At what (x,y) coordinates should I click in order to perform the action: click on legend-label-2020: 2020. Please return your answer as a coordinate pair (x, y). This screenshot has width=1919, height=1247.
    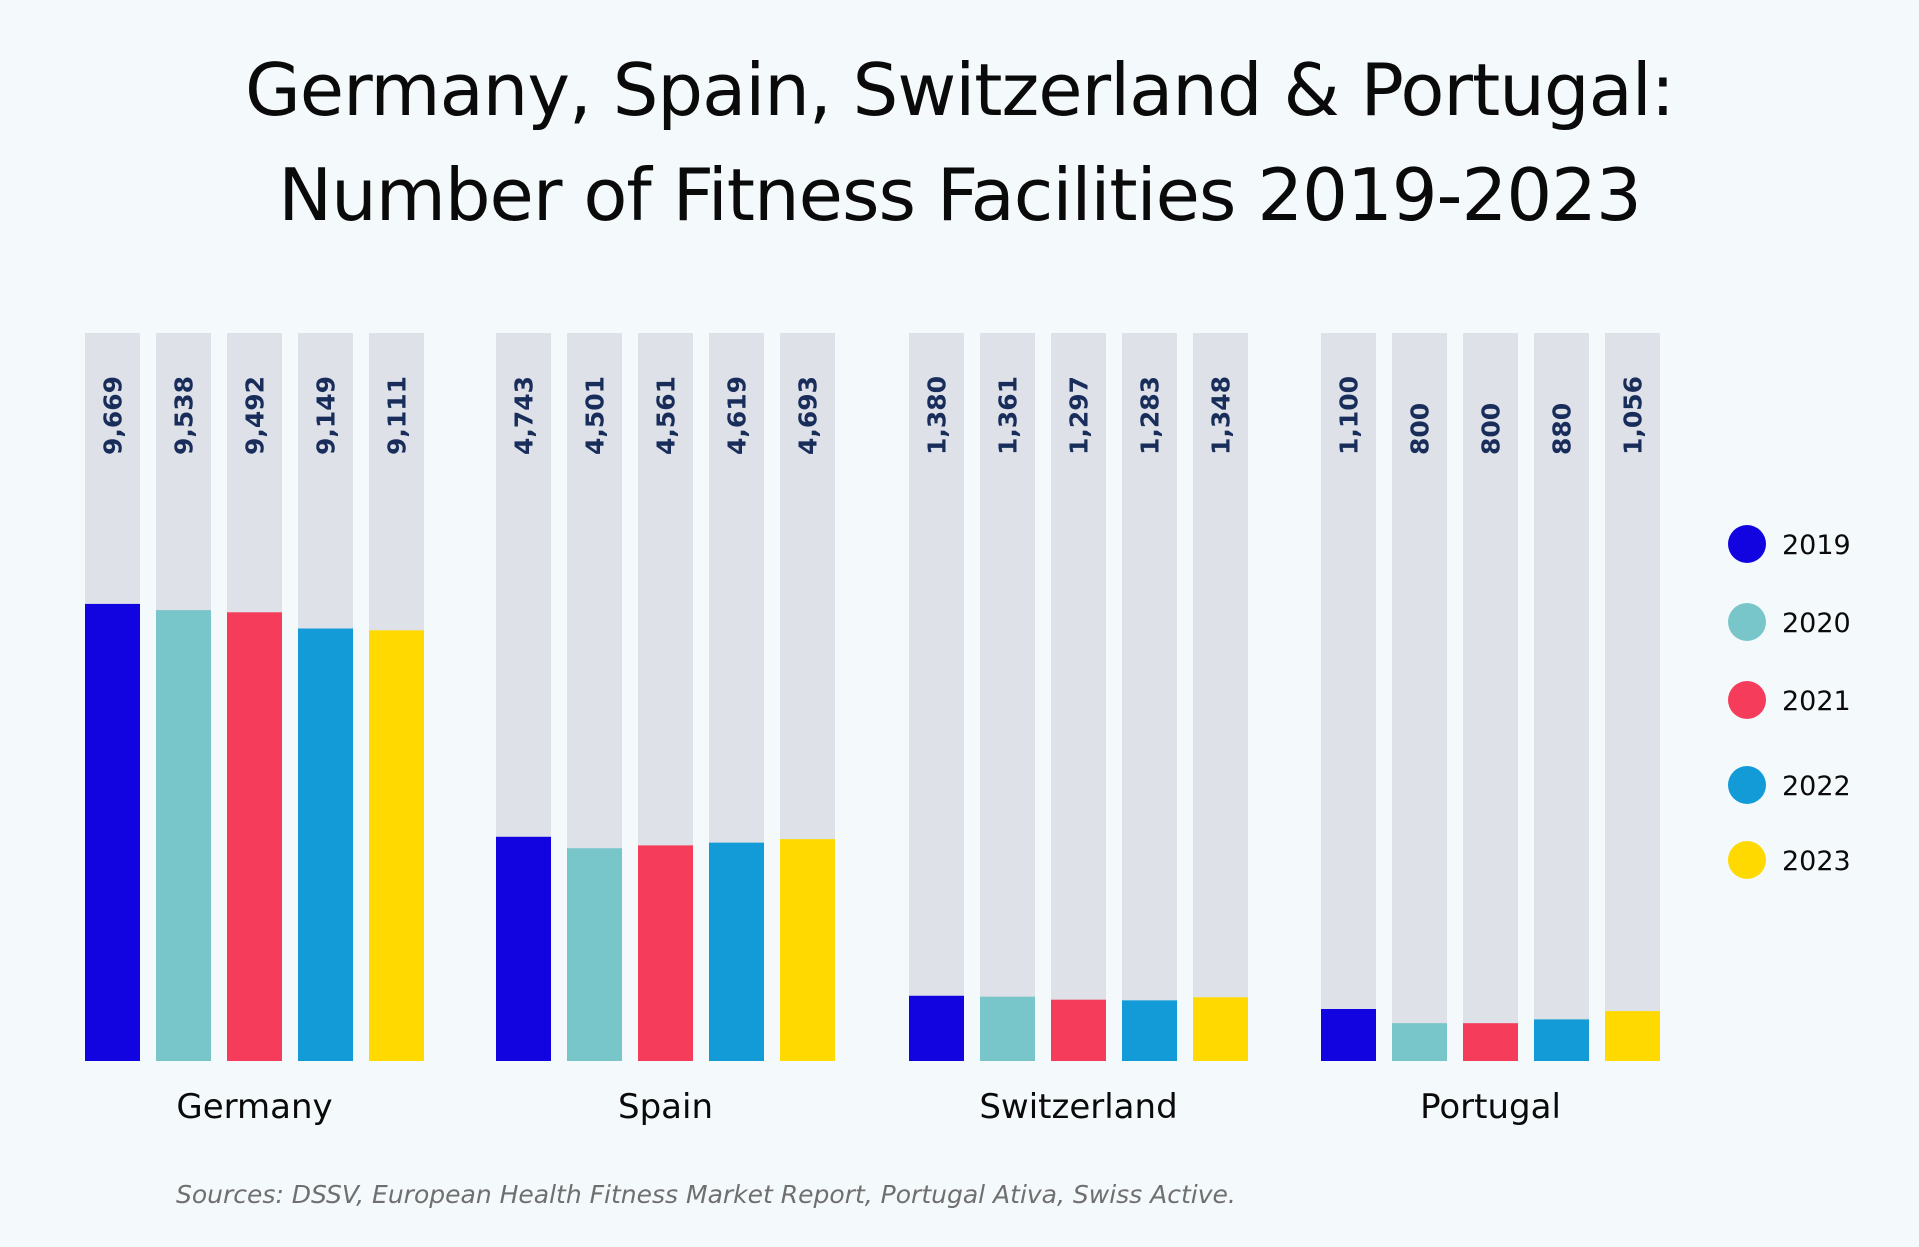
    Looking at the image, I should click on (1816, 623).